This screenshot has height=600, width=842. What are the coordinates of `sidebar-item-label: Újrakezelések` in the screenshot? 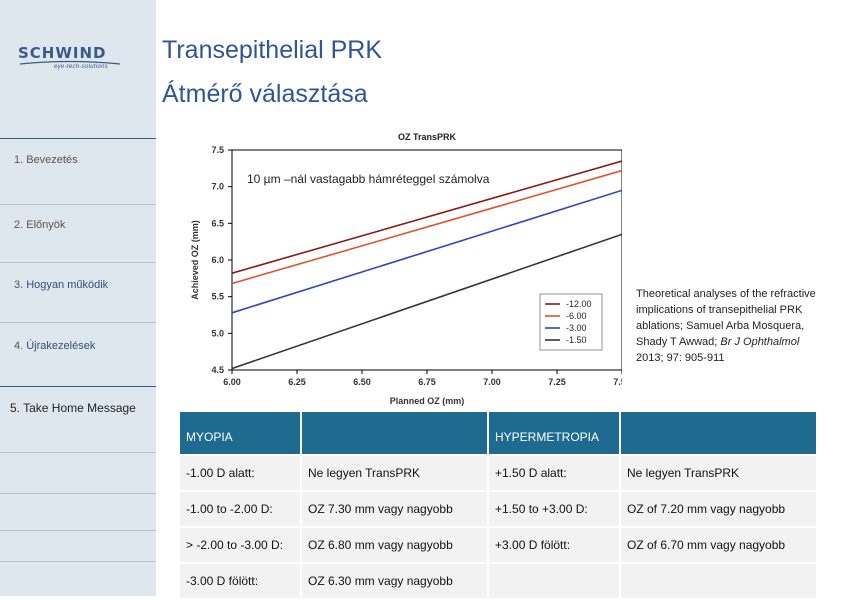 It's located at (61, 346).